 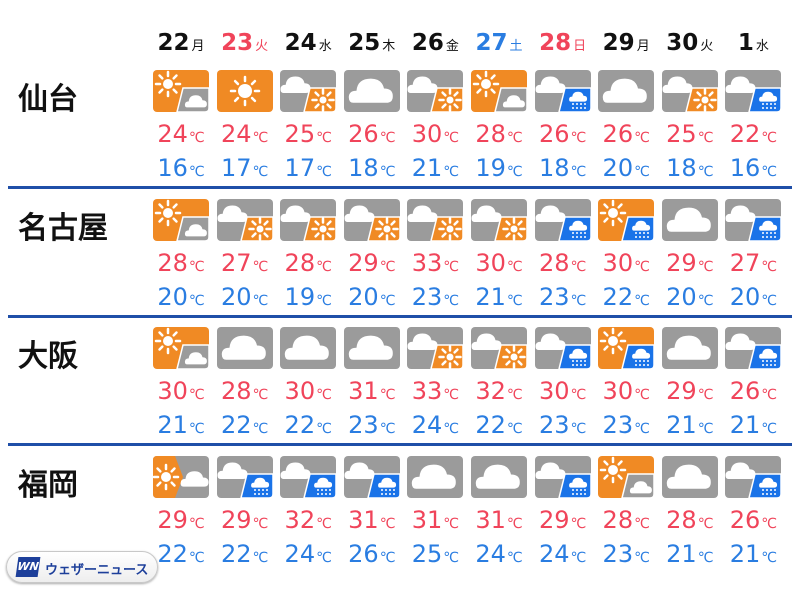 I want to click on high-temp-value: 31, so click(x=363, y=391).